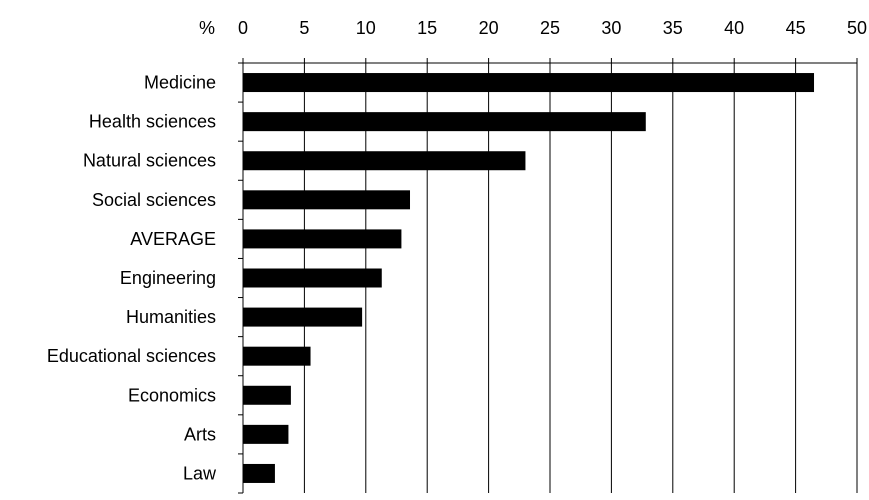 The width and height of the screenshot is (869, 500). I want to click on unit-label: %, so click(207, 28).